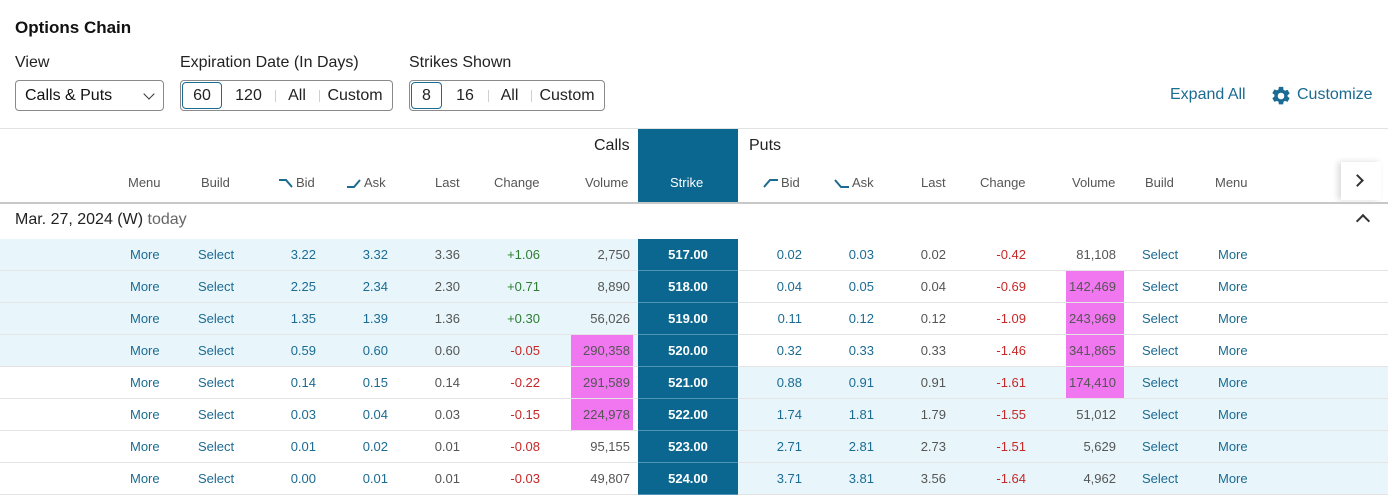 The width and height of the screenshot is (1388, 495). Describe the element at coordinates (167, 219) in the screenshot. I see `expiry-note: today` at that location.